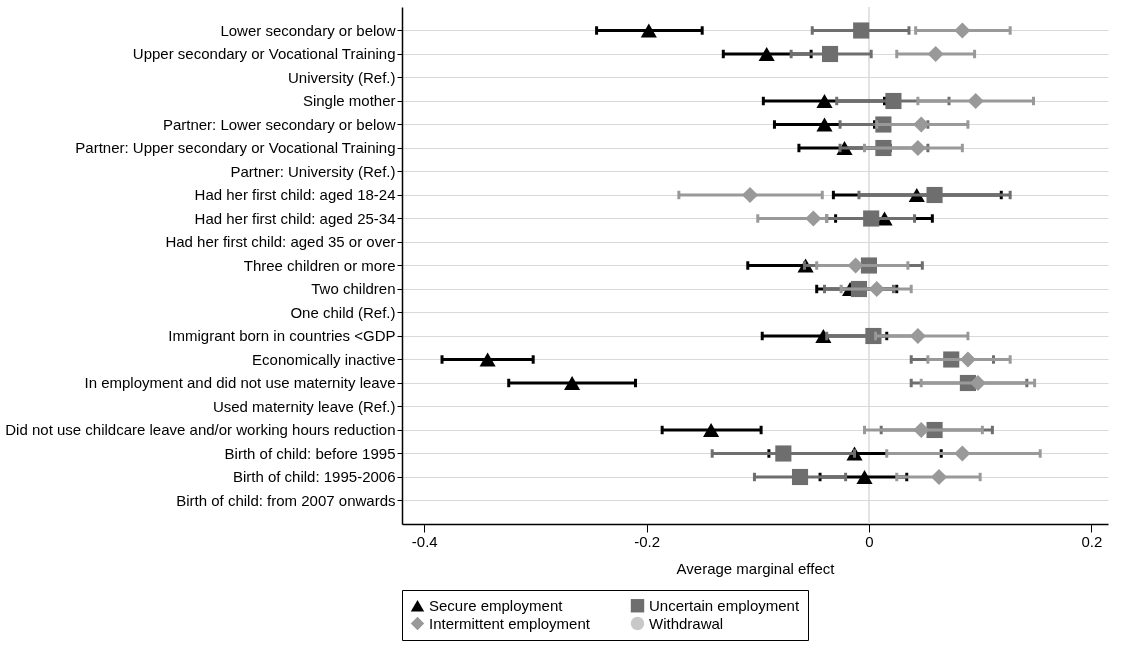 This screenshot has height=654, width=1135. What do you see at coordinates (295, 194) in the screenshot?
I see `y-tick-label: Had her first child: aged 18-24` at bounding box center [295, 194].